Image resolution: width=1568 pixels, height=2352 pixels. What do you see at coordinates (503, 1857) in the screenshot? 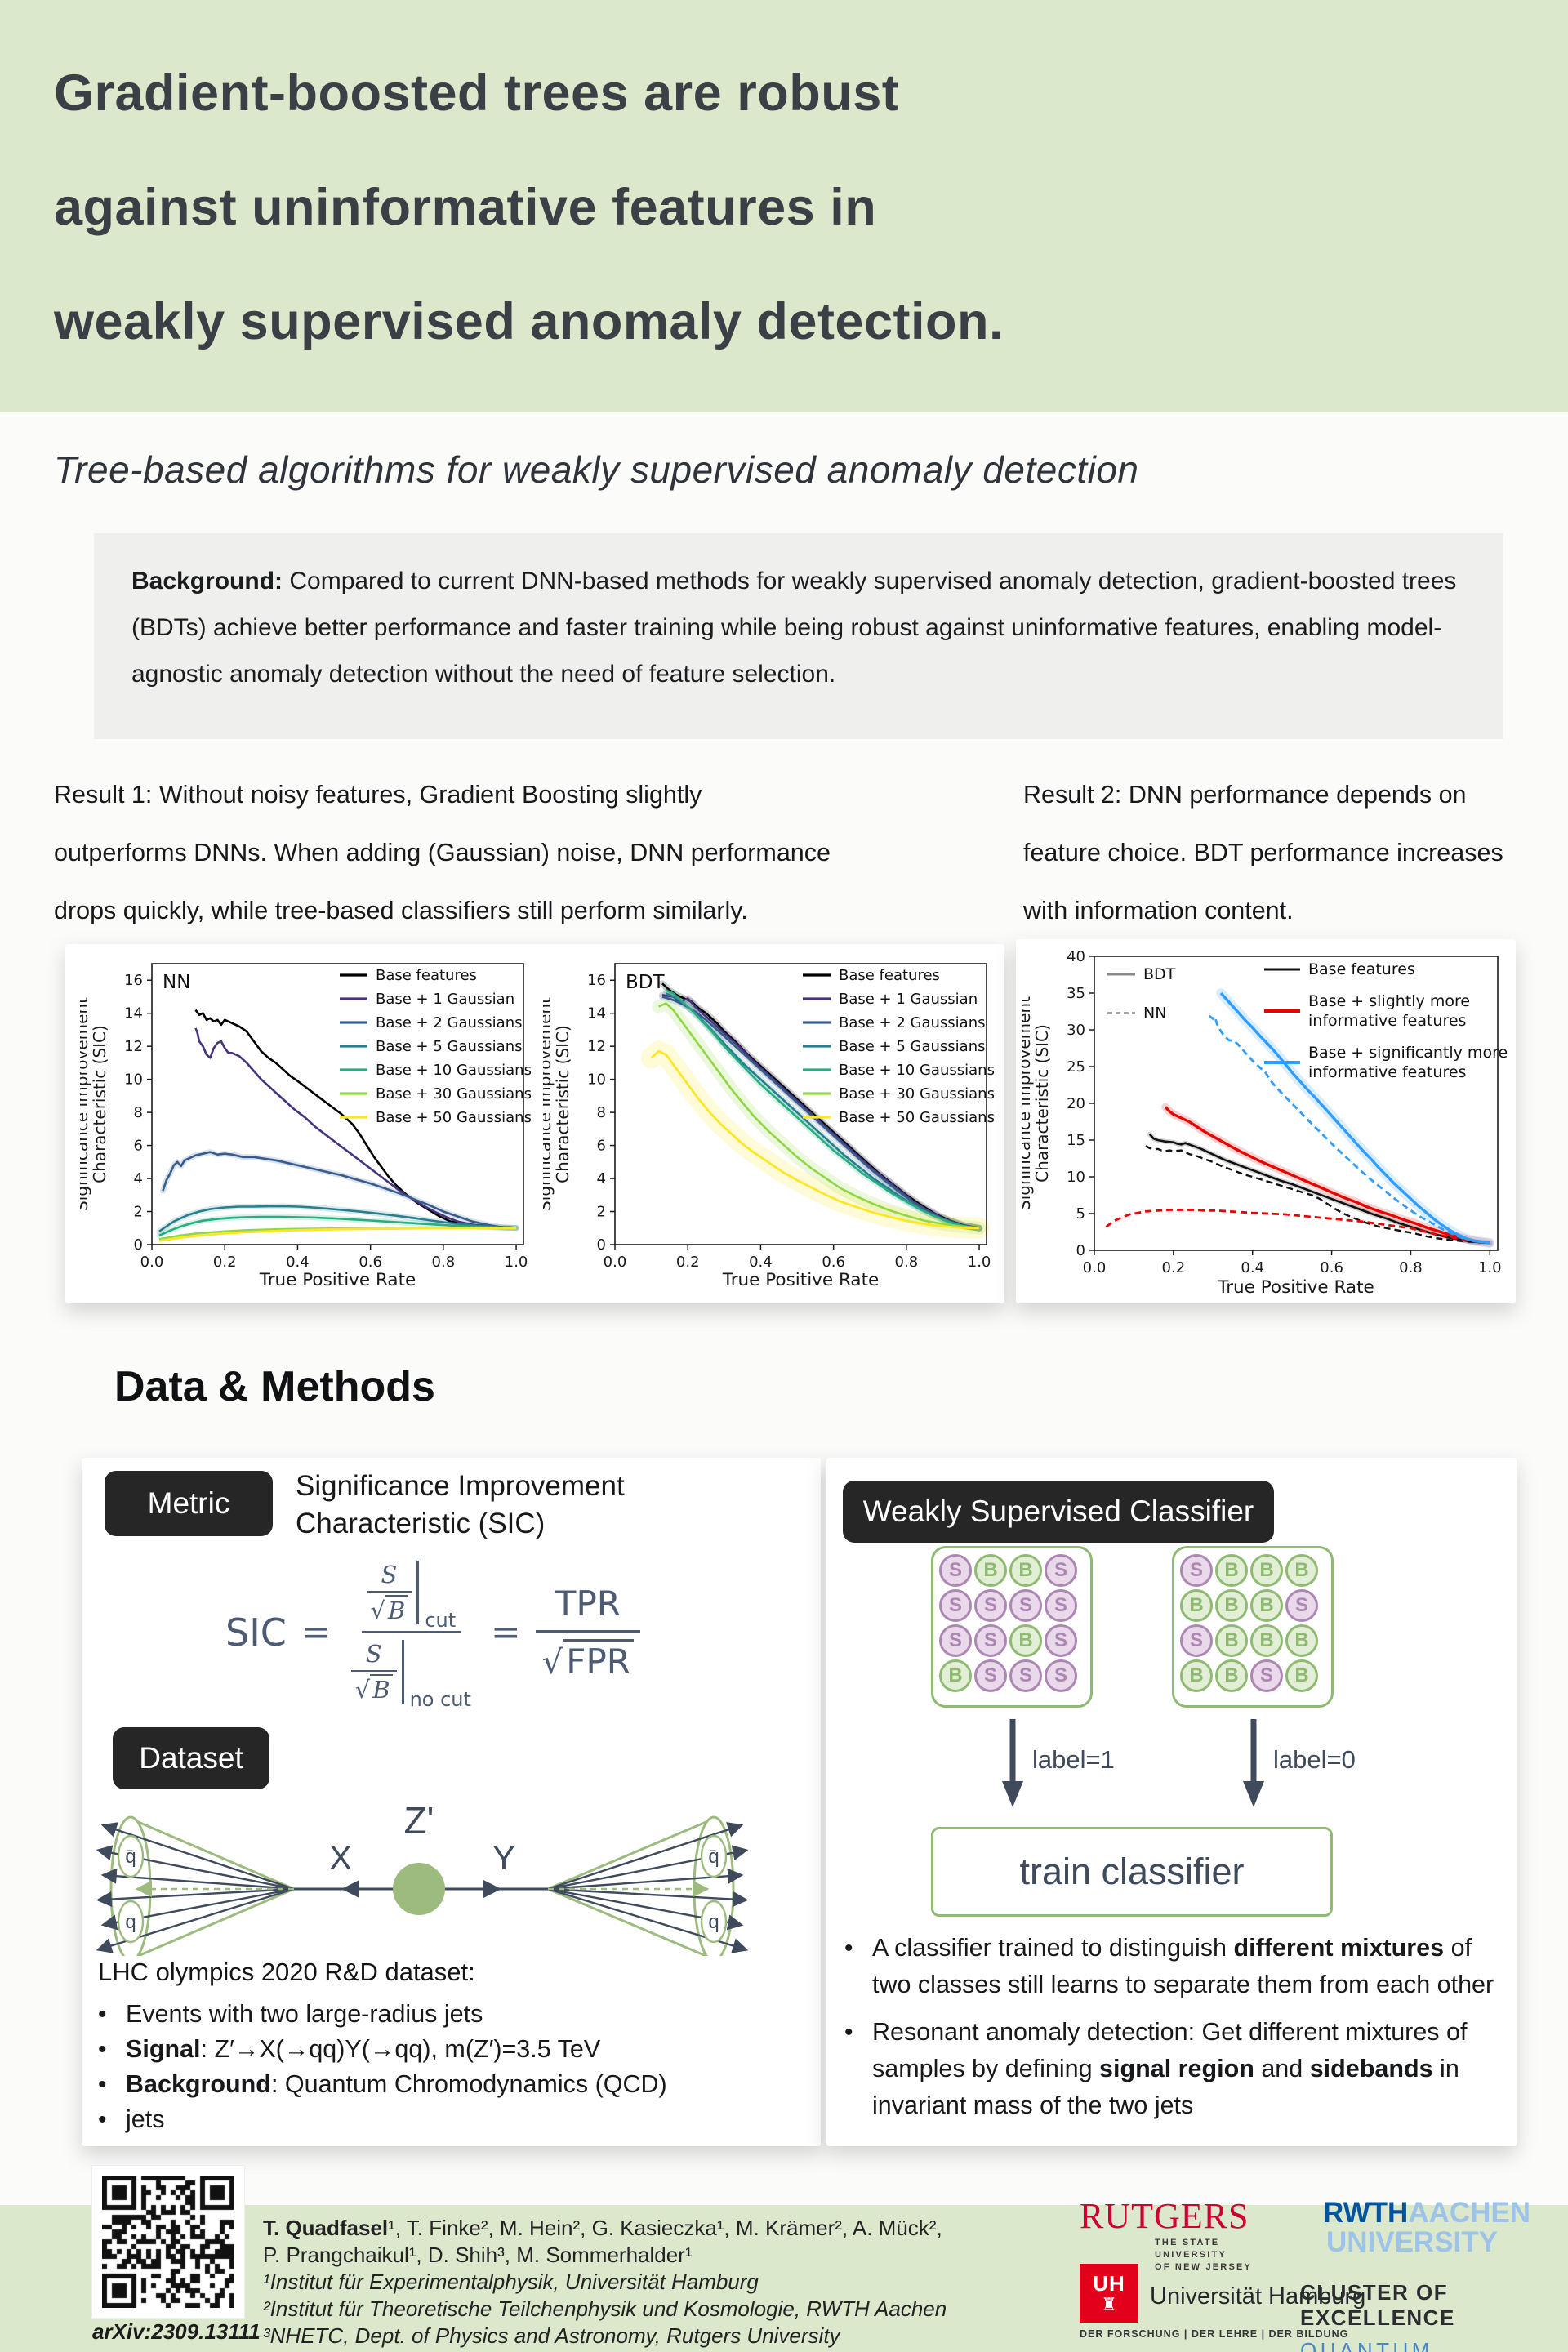
I see `svg-text: Y` at bounding box center [503, 1857].